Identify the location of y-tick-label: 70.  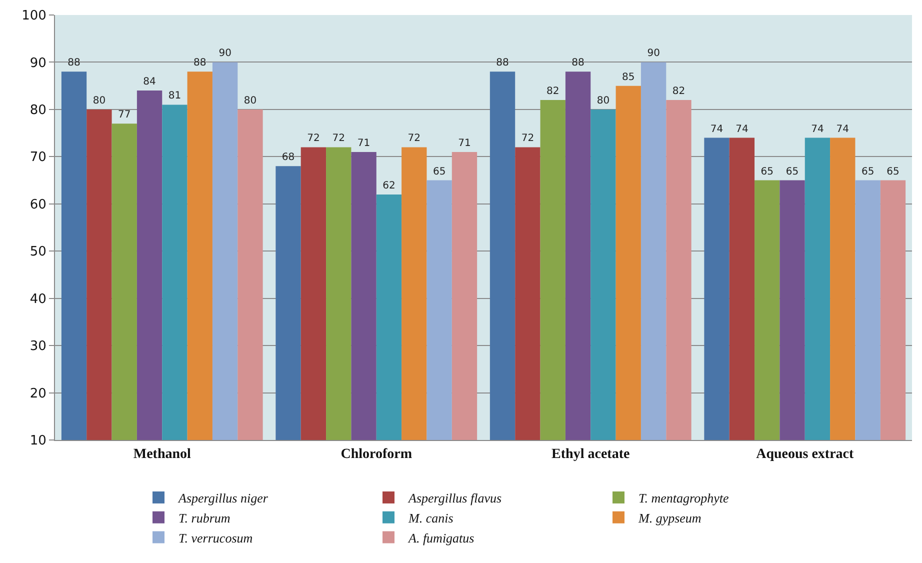
(38, 158).